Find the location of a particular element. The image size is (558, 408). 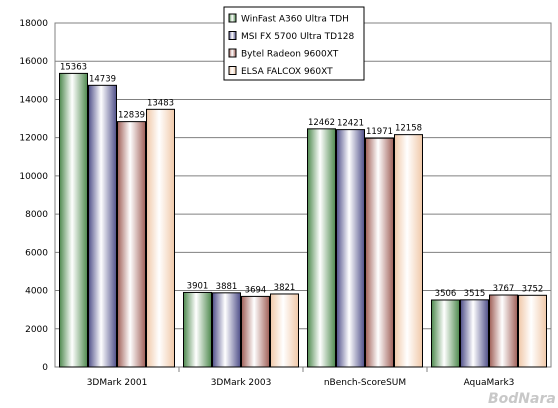

legend-label: Bytel Radeon 9600XT is located at coordinates (290, 55).